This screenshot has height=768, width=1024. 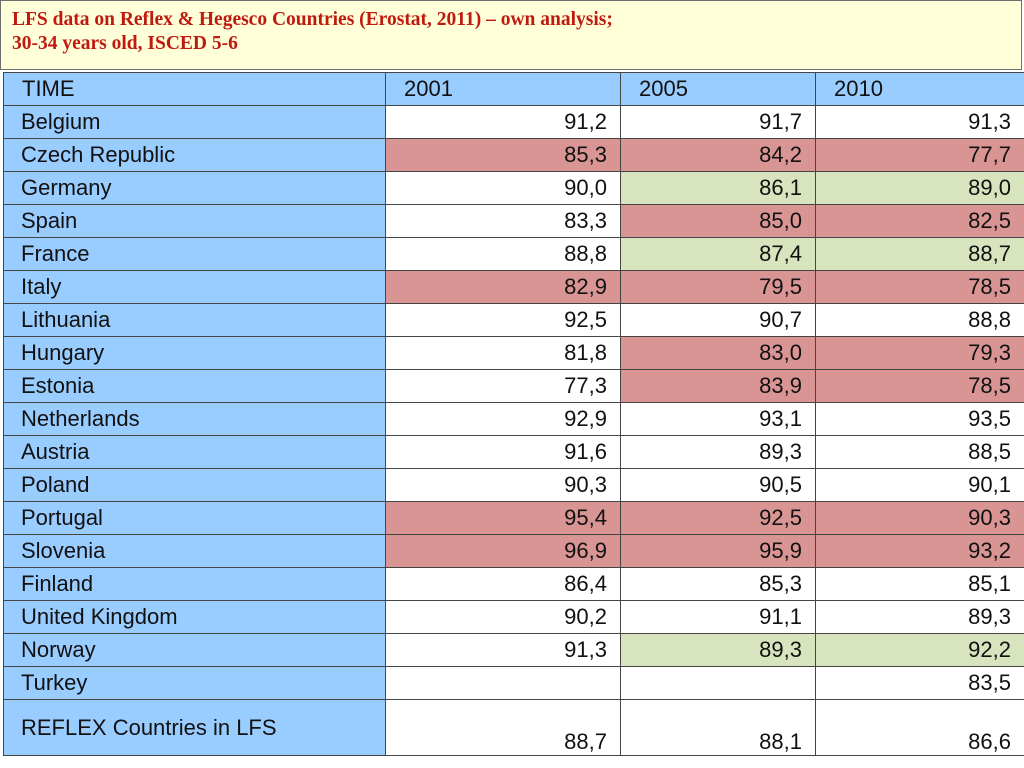 I want to click on value-cell-2005: 79,5, so click(x=718, y=287).